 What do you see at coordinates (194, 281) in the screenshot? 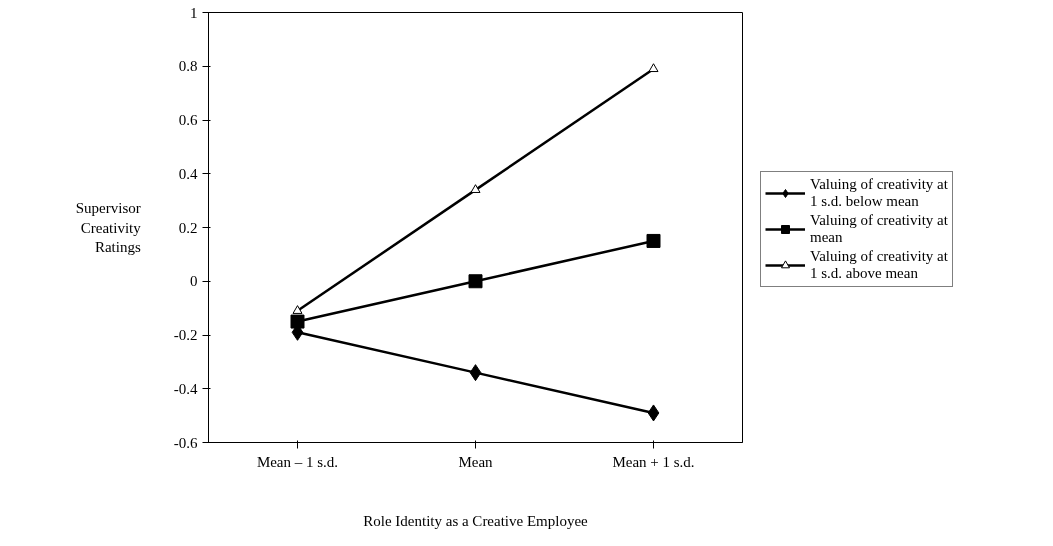
I see `y-tick-label: 0` at bounding box center [194, 281].